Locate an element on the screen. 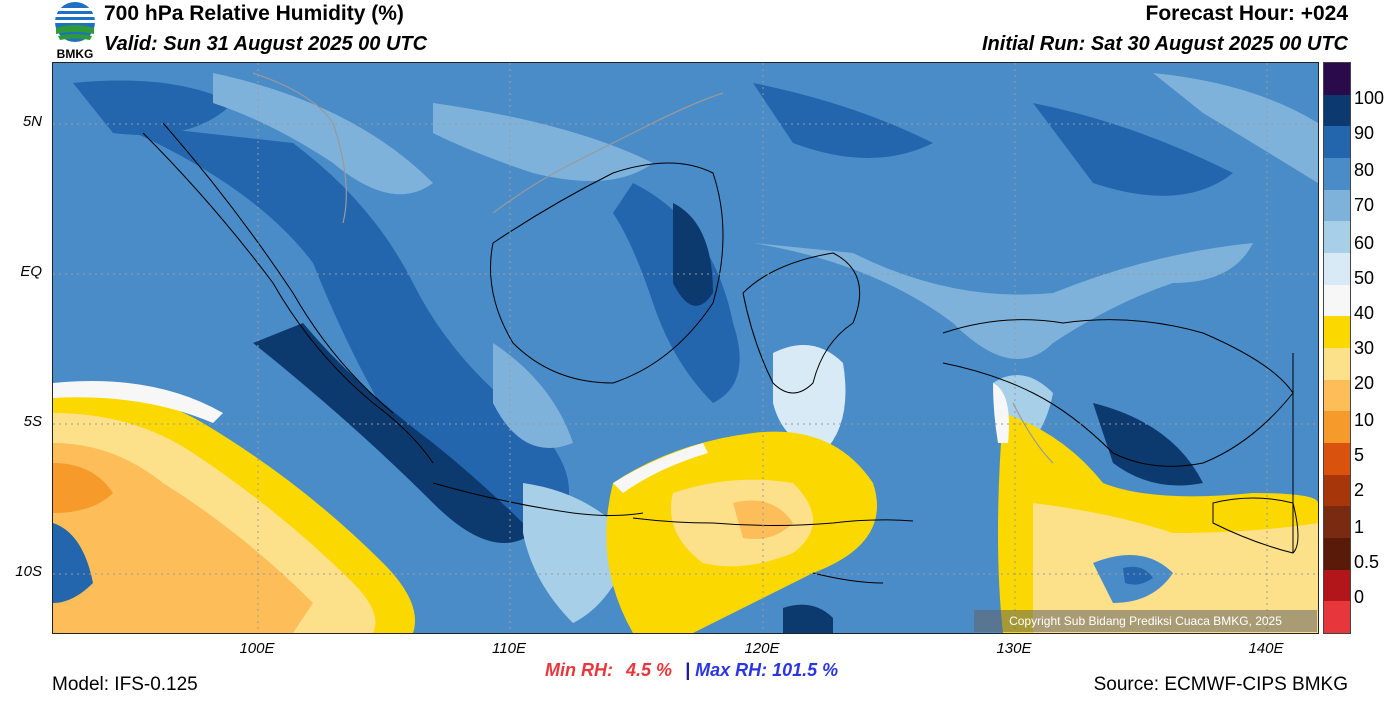  min-rh-label: Min RH: is located at coordinates (579, 670).